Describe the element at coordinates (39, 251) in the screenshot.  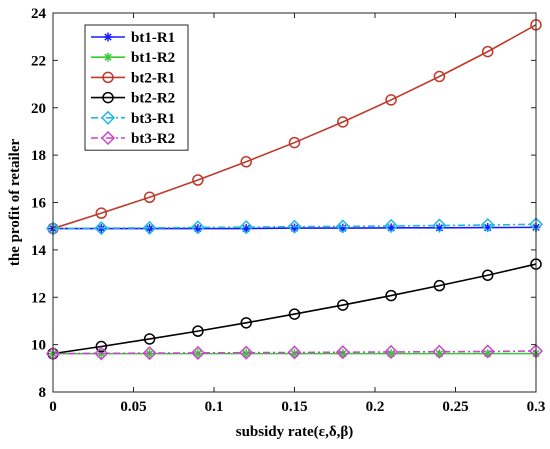
I see `y-tick-label: 14` at that location.